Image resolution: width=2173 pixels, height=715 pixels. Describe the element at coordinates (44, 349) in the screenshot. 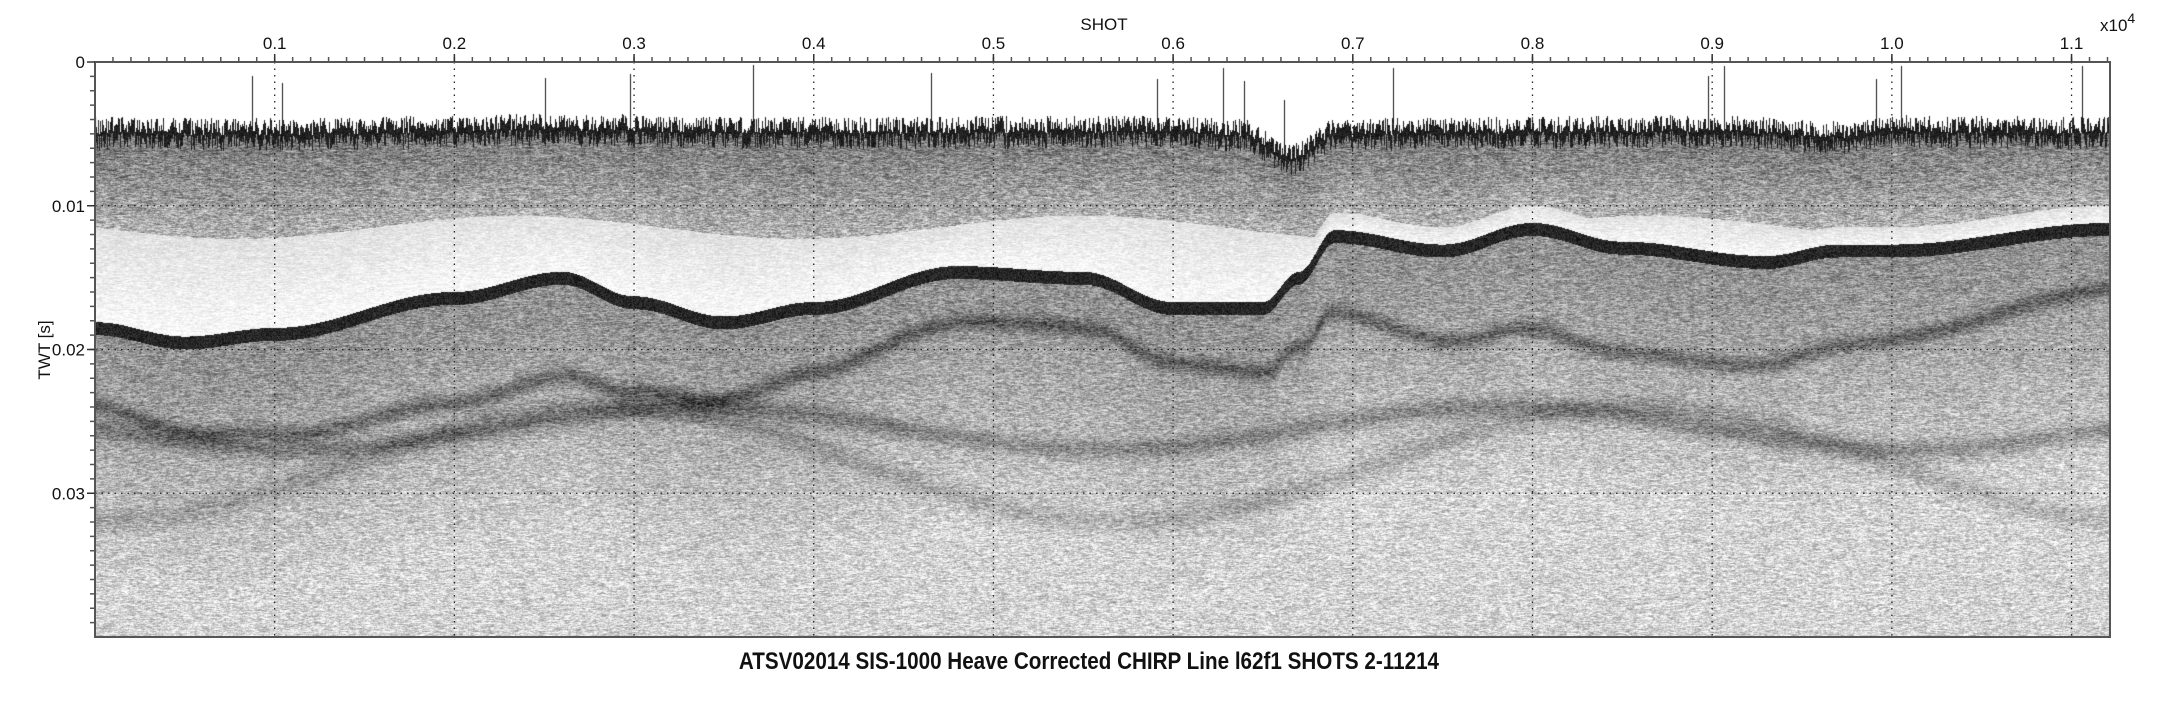

I see `y-axis-label: TWT [s]` at that location.